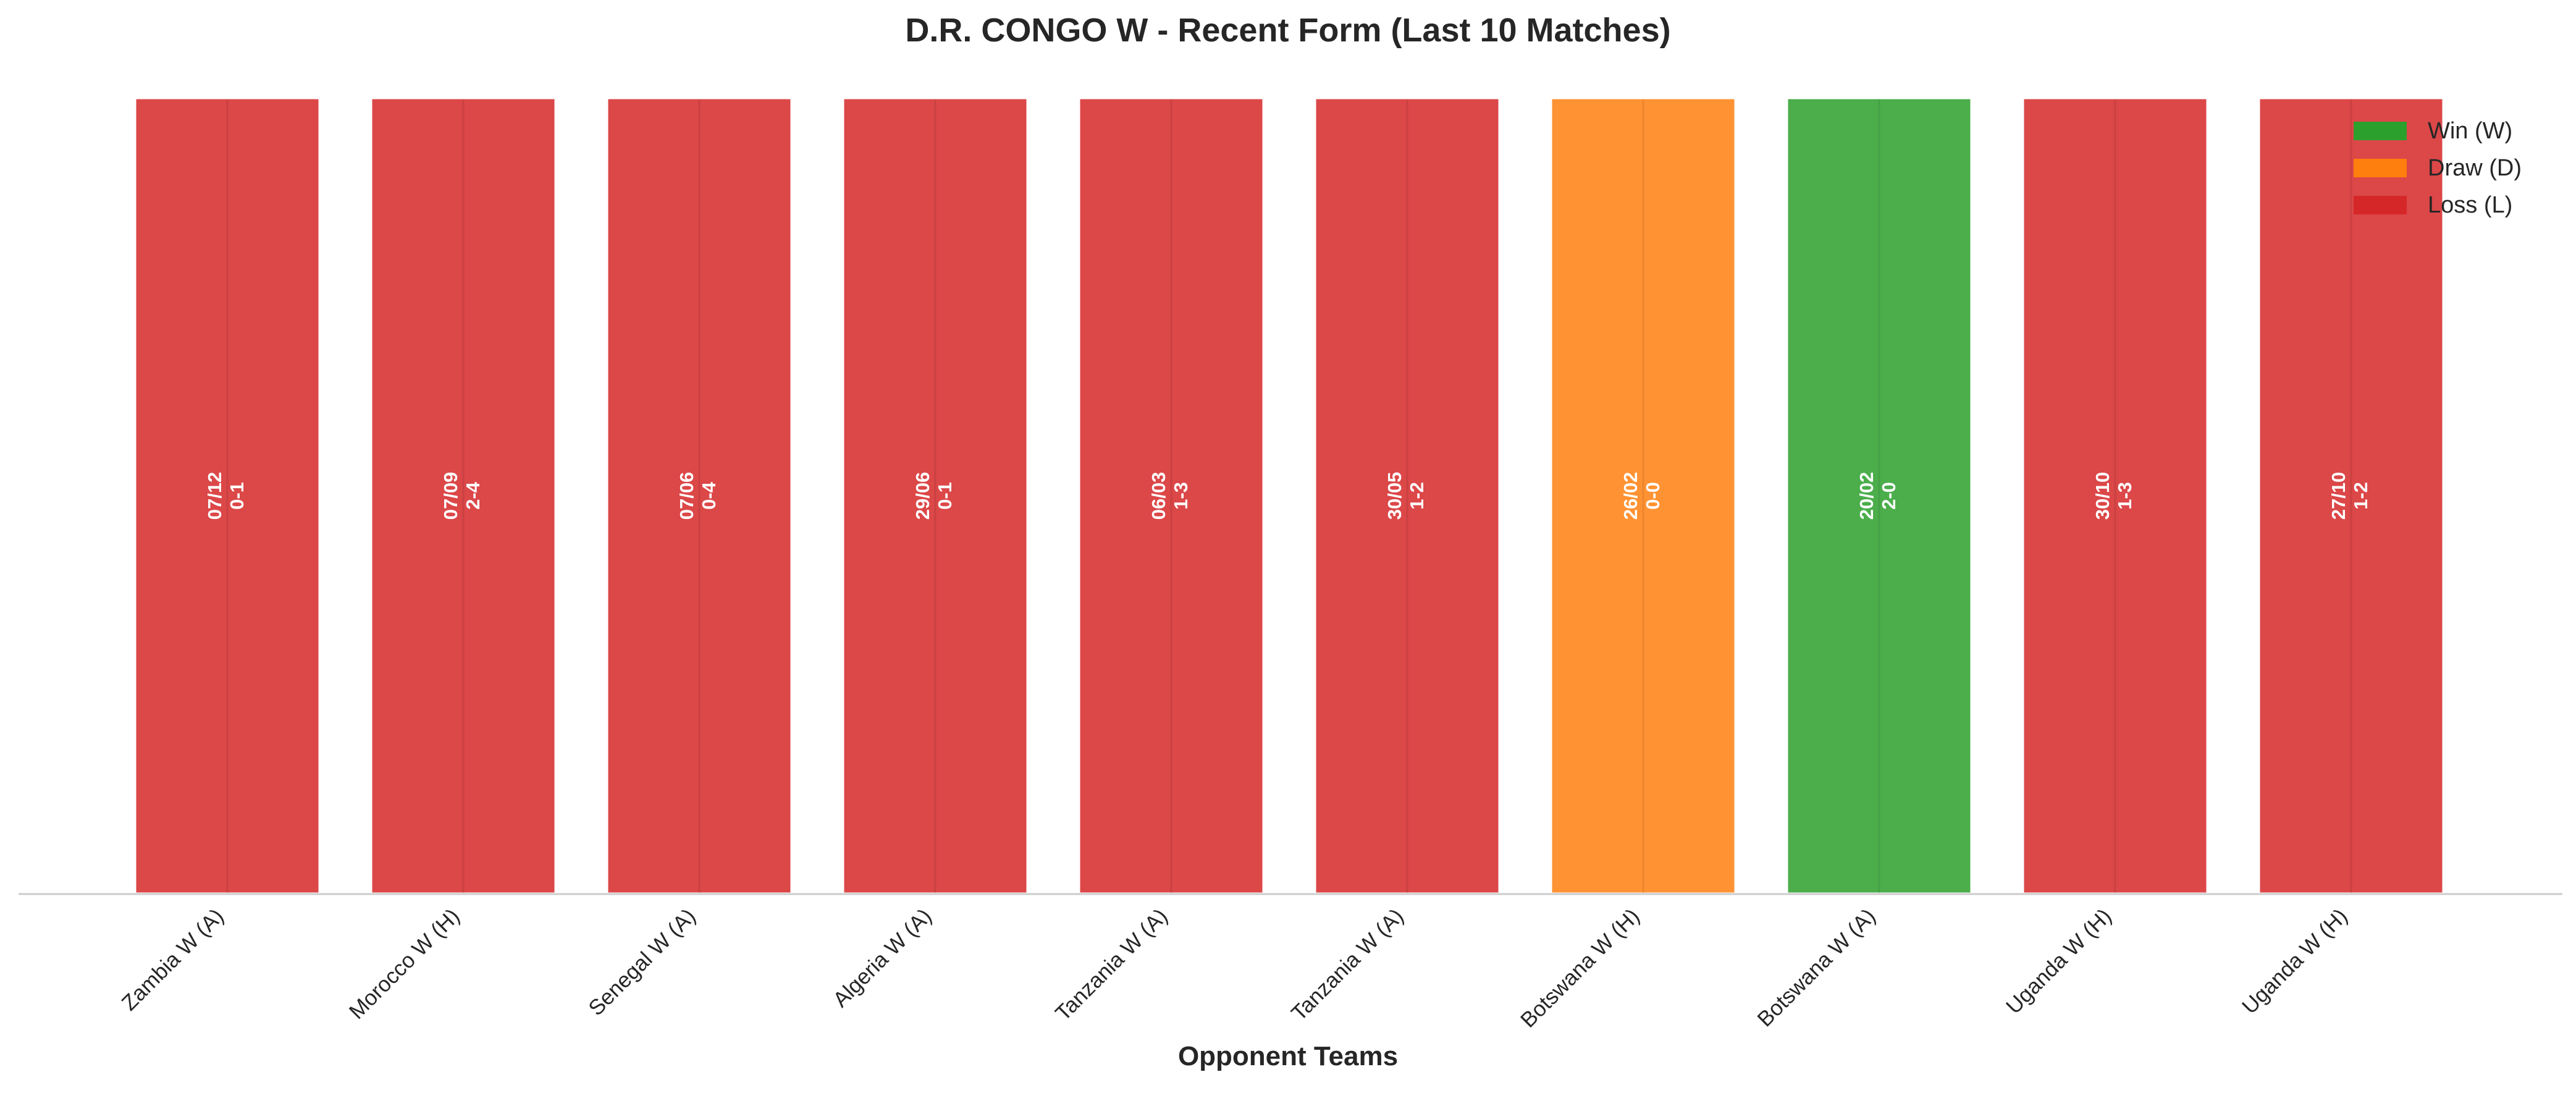 The width and height of the screenshot is (2576, 1093). I want to click on bar-score-label-9: 1-3, so click(2125, 496).